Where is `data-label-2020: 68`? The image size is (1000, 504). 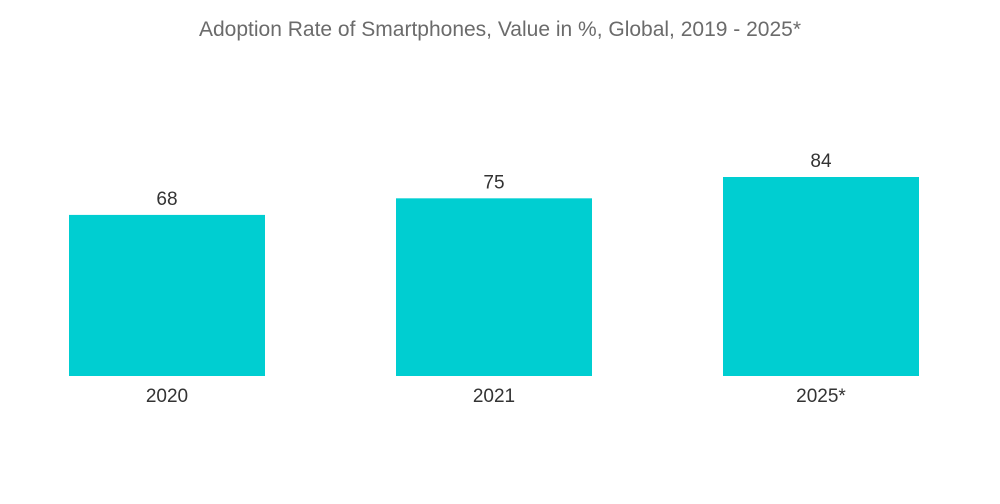
data-label-2020: 68 is located at coordinates (166, 199).